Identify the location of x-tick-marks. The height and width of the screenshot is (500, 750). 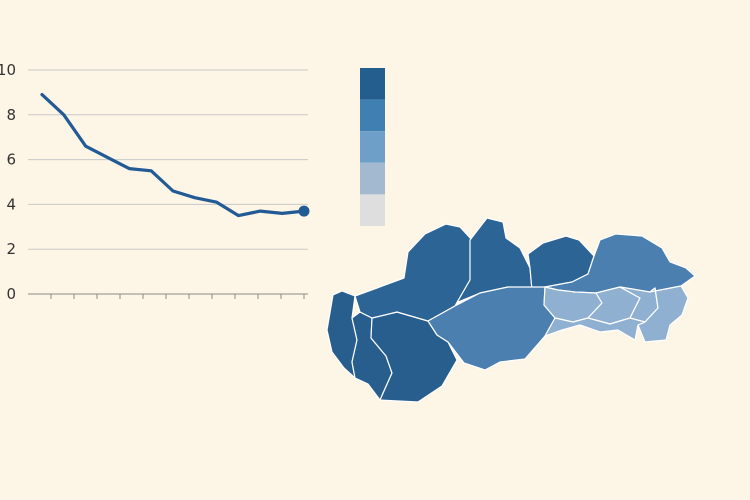
(177, 296).